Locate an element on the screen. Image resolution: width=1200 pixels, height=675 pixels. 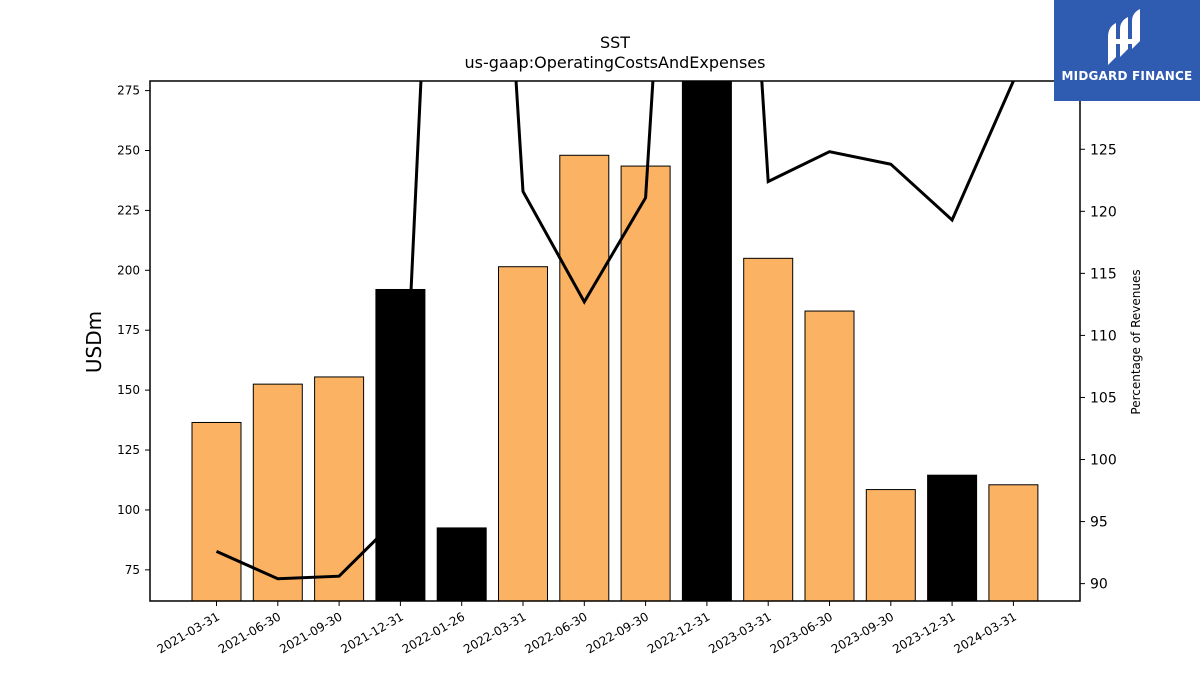
y2-tick-label: 90 is located at coordinates (1099, 585).